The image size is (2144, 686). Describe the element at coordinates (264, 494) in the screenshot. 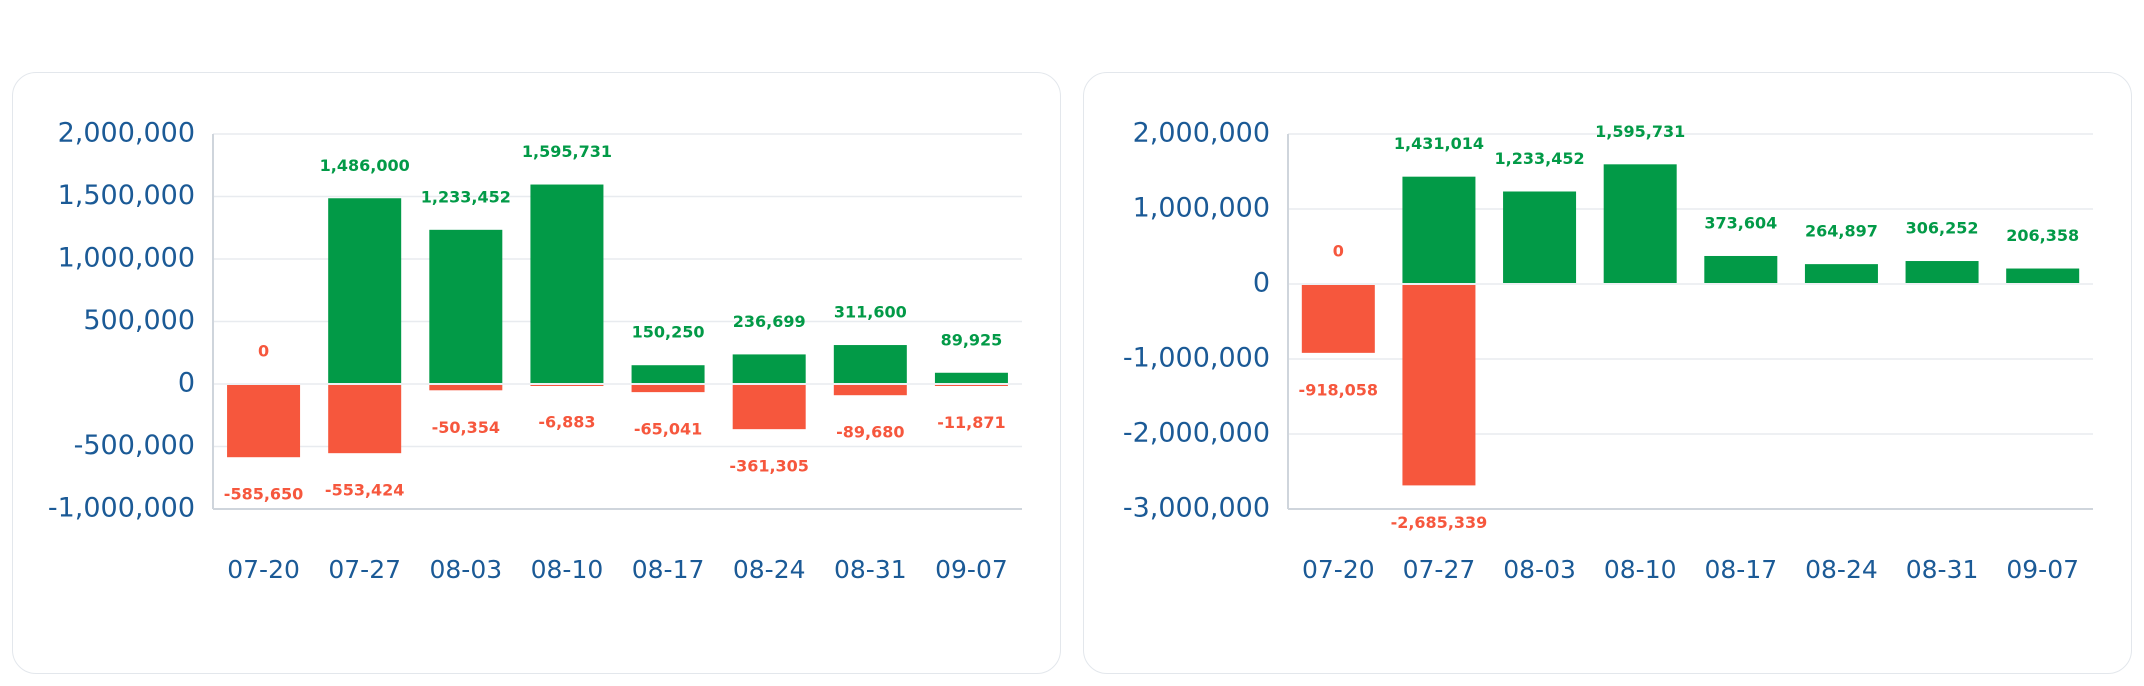

I see `data-label-negative: -585,650` at that location.